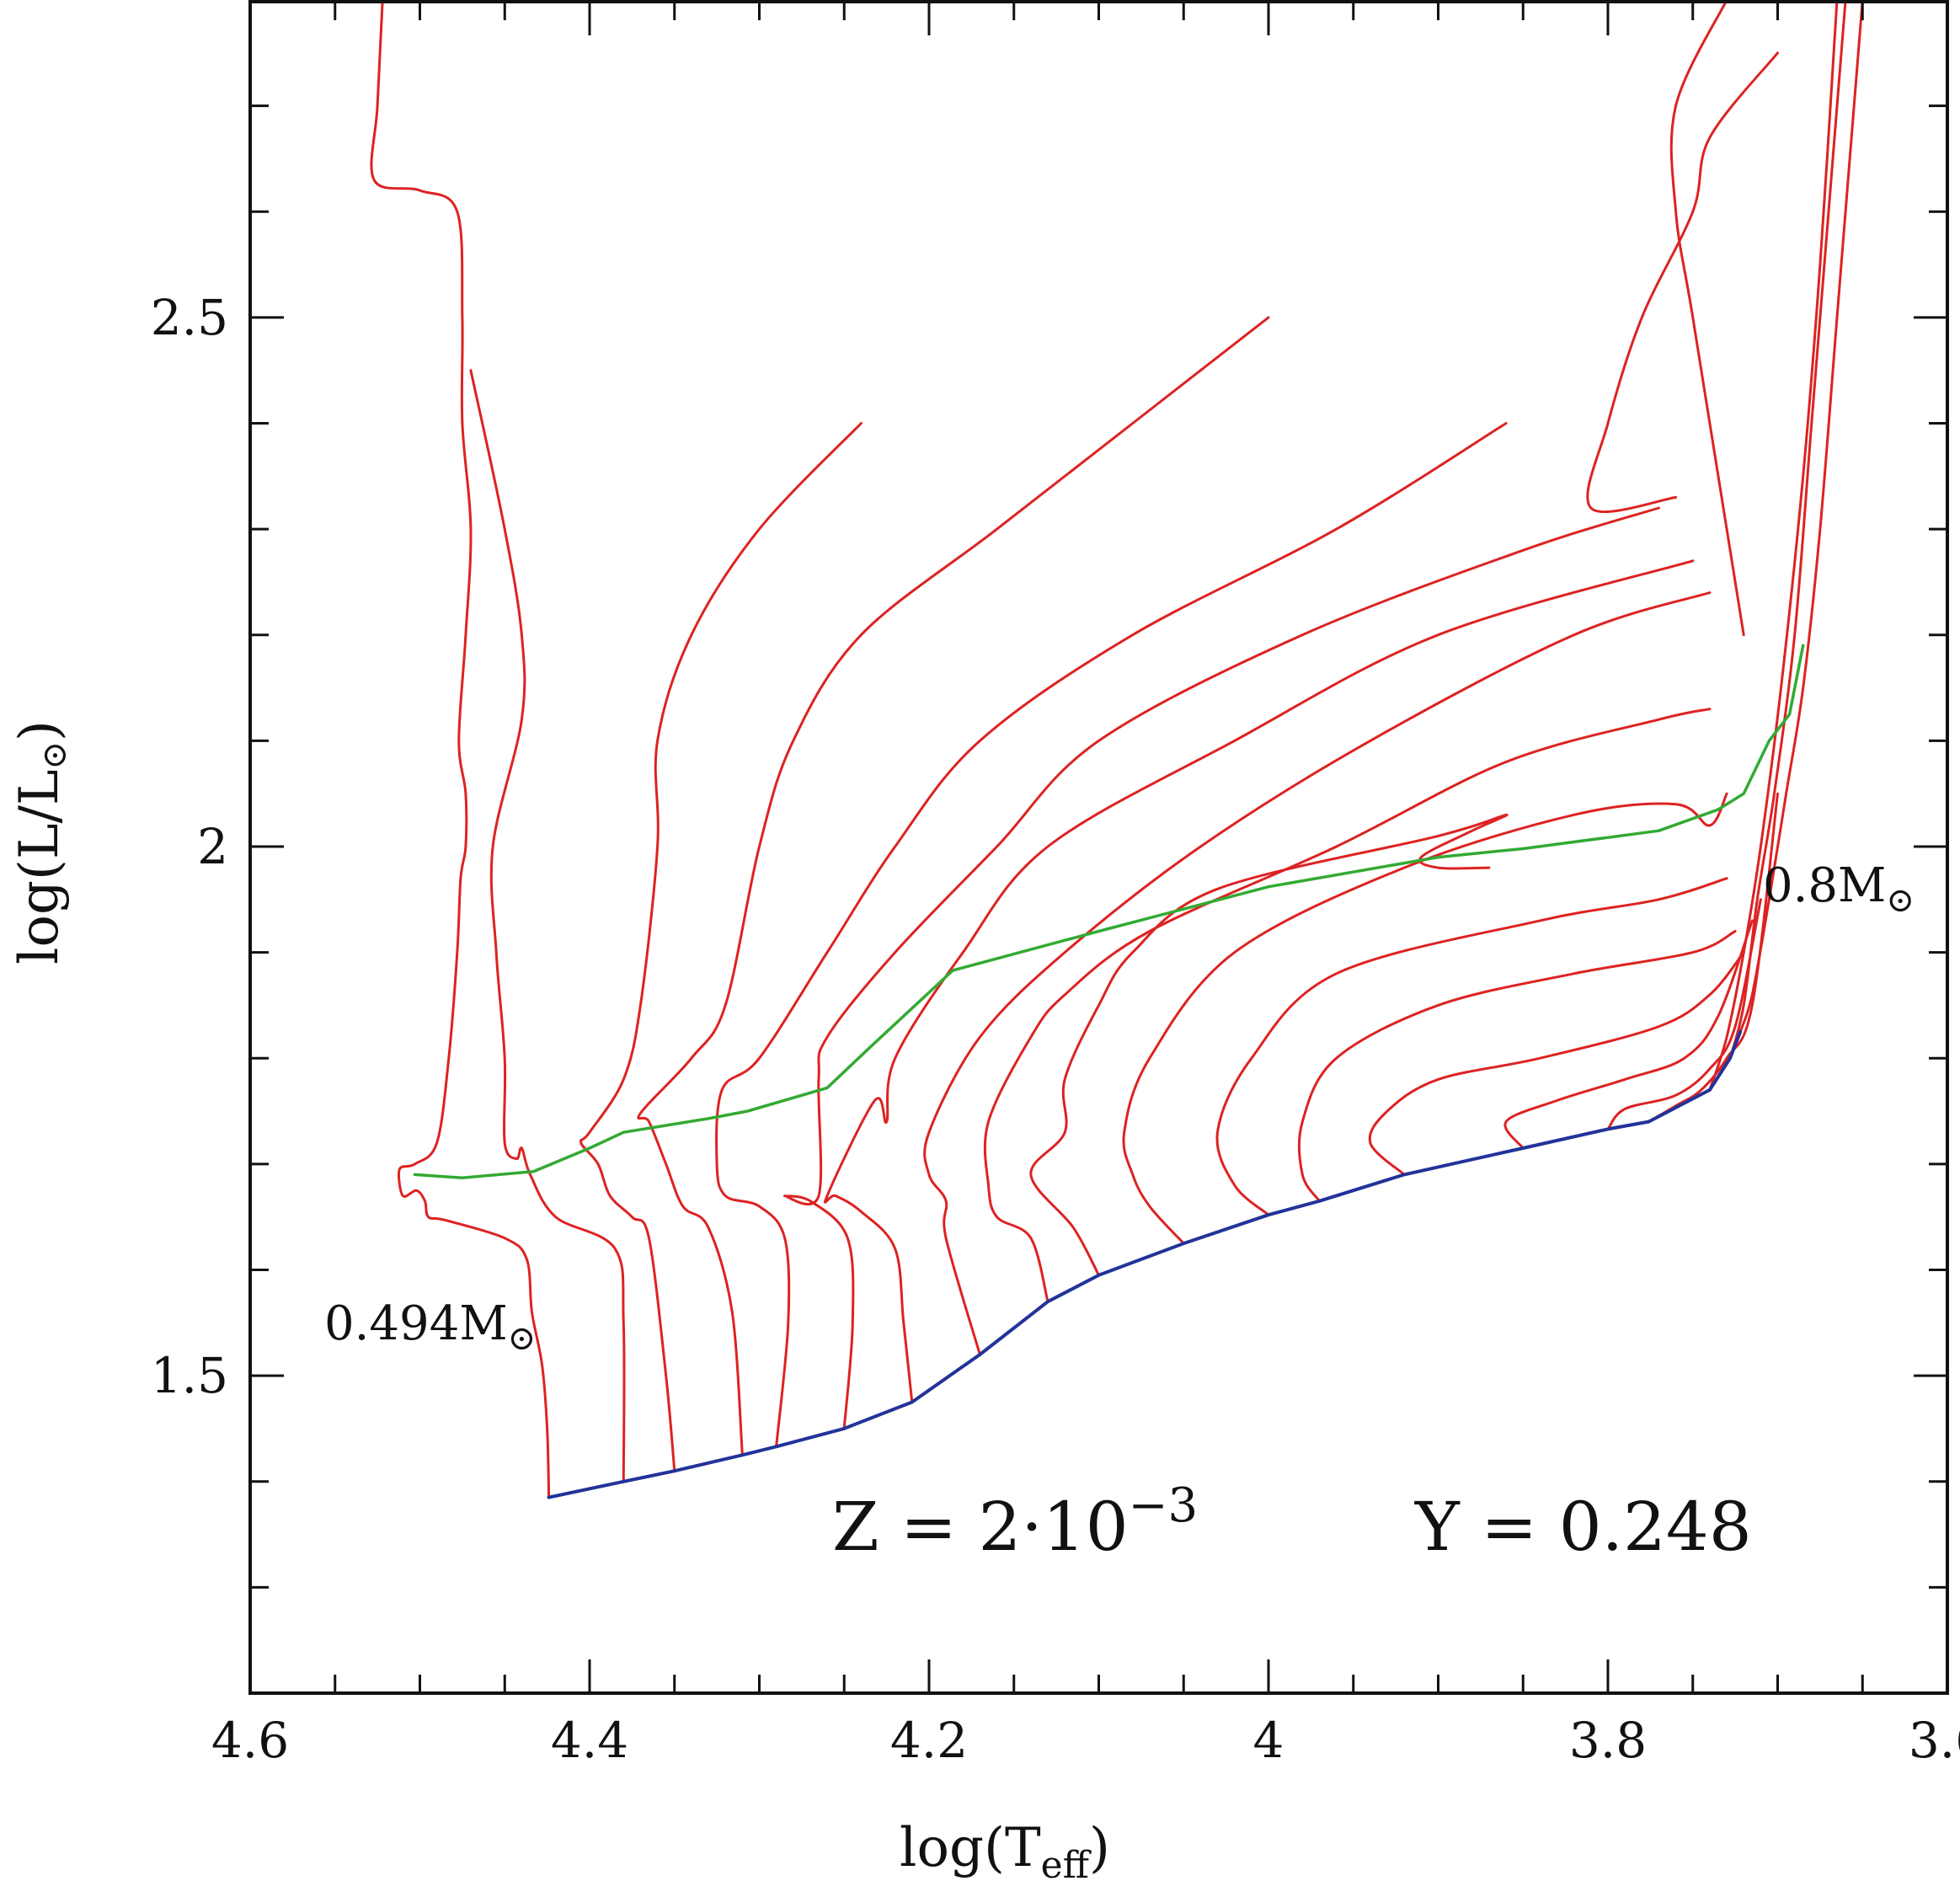  Describe the element at coordinates (1824, 885) in the screenshot. I see `mass-label-high-text: 0.8M` at that location.